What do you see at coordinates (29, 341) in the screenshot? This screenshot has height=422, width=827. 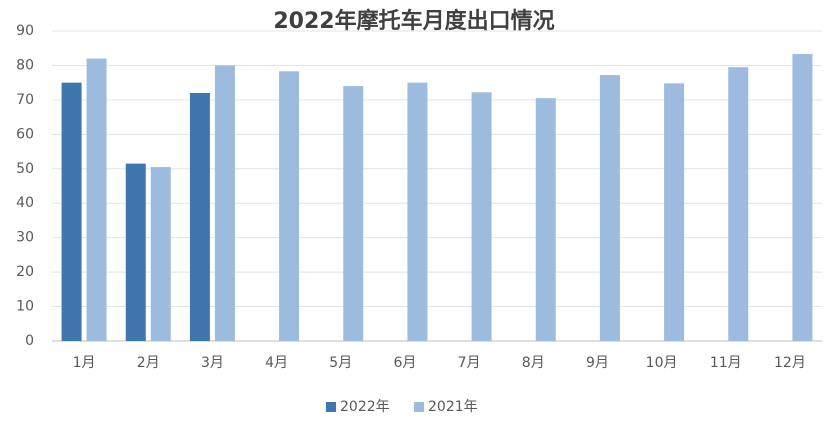 I see `y-tick-label: 0` at bounding box center [29, 341].